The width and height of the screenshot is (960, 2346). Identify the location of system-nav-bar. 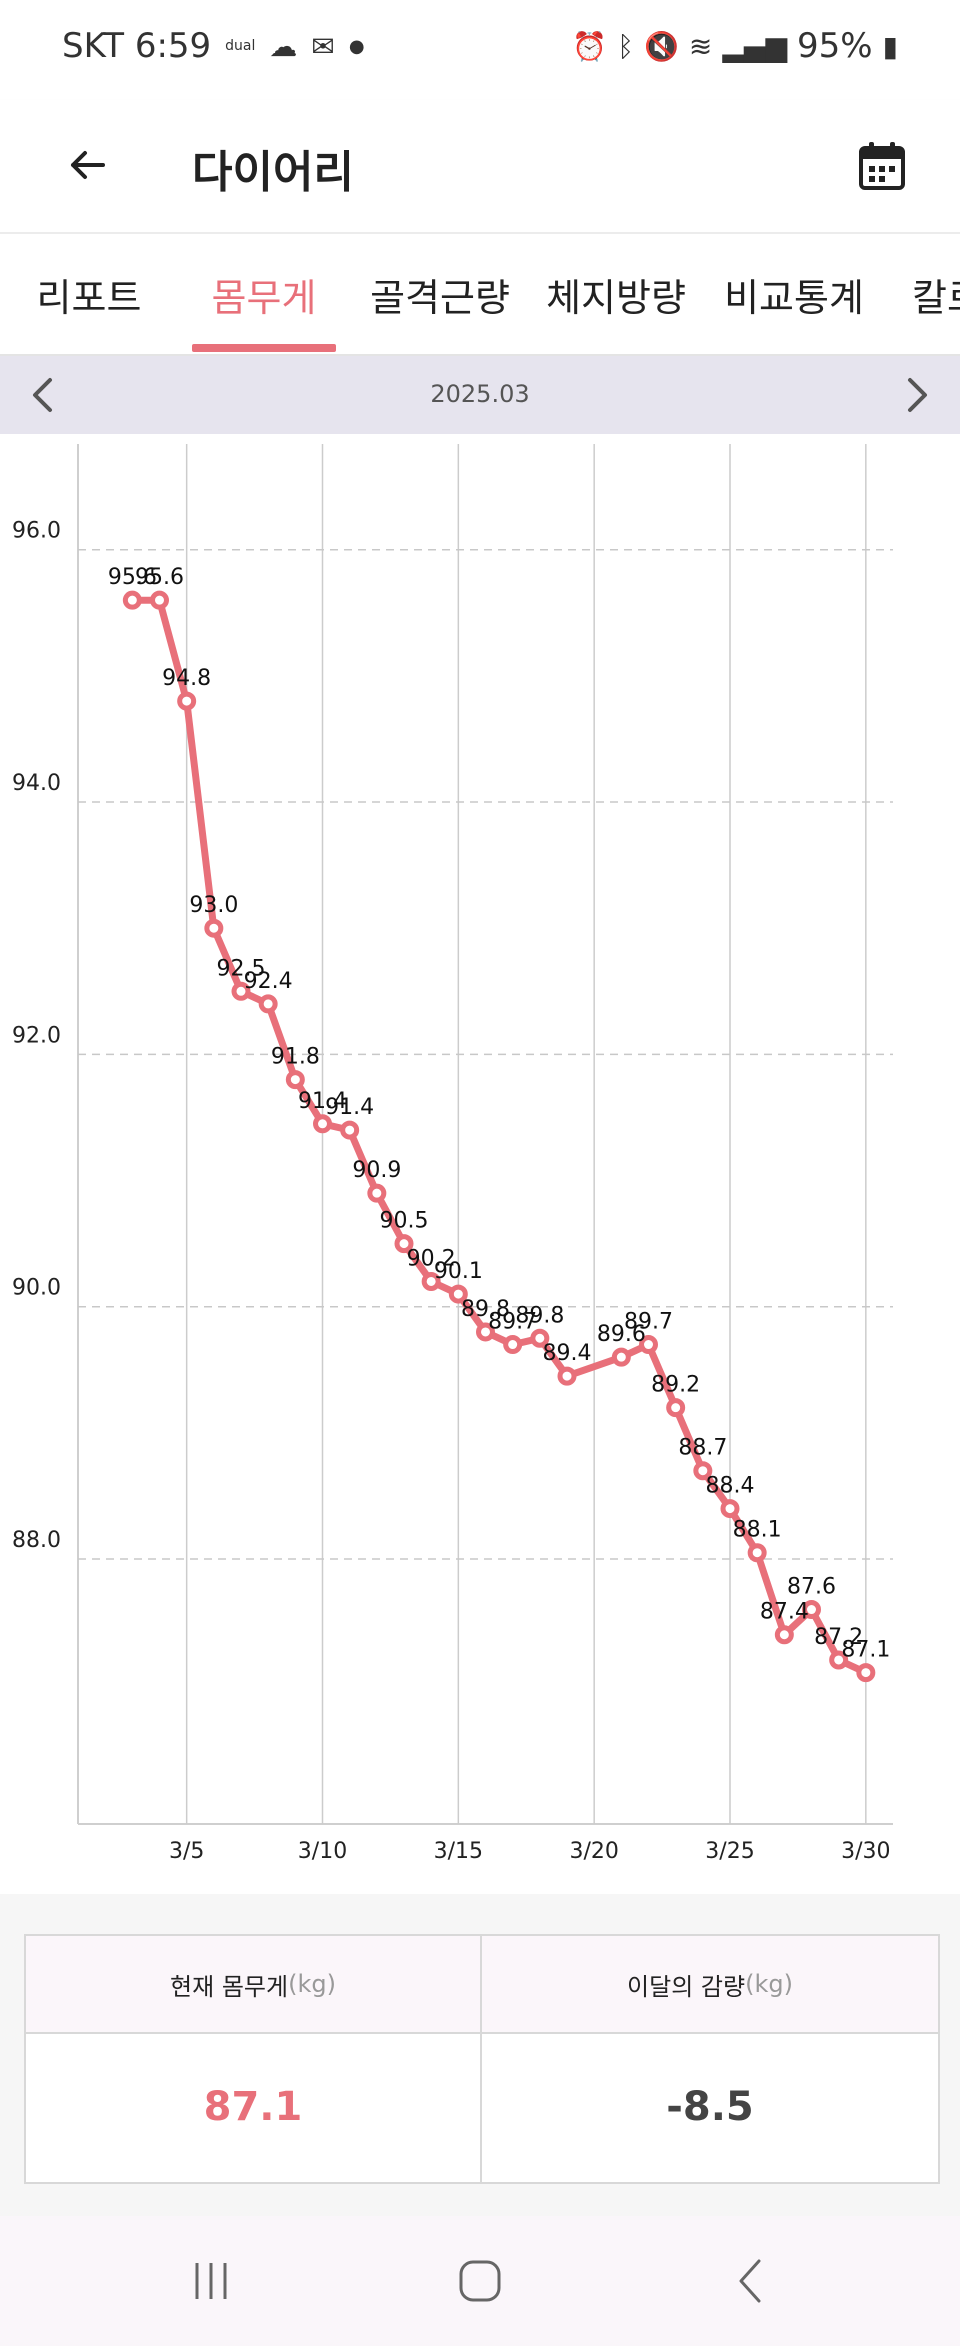
(480, 2281).